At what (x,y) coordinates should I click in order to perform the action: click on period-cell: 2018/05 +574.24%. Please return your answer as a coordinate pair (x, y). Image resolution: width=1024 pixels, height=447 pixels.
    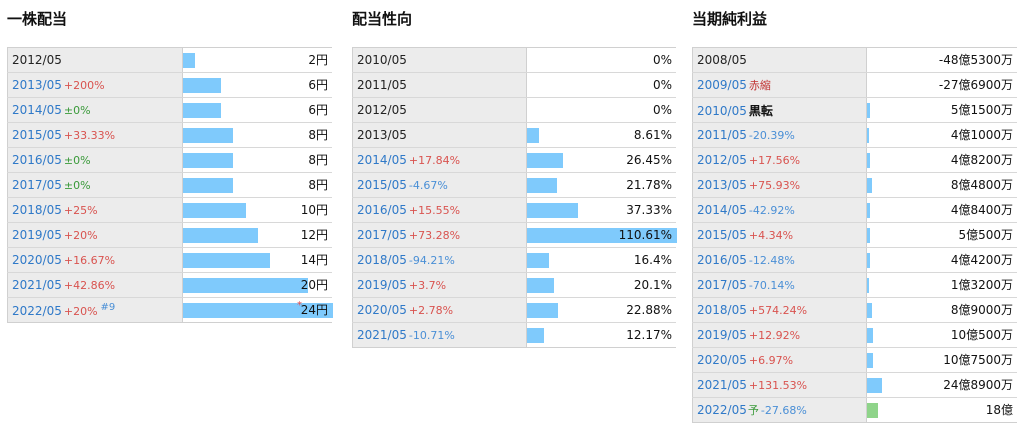
    Looking at the image, I should click on (779, 310).